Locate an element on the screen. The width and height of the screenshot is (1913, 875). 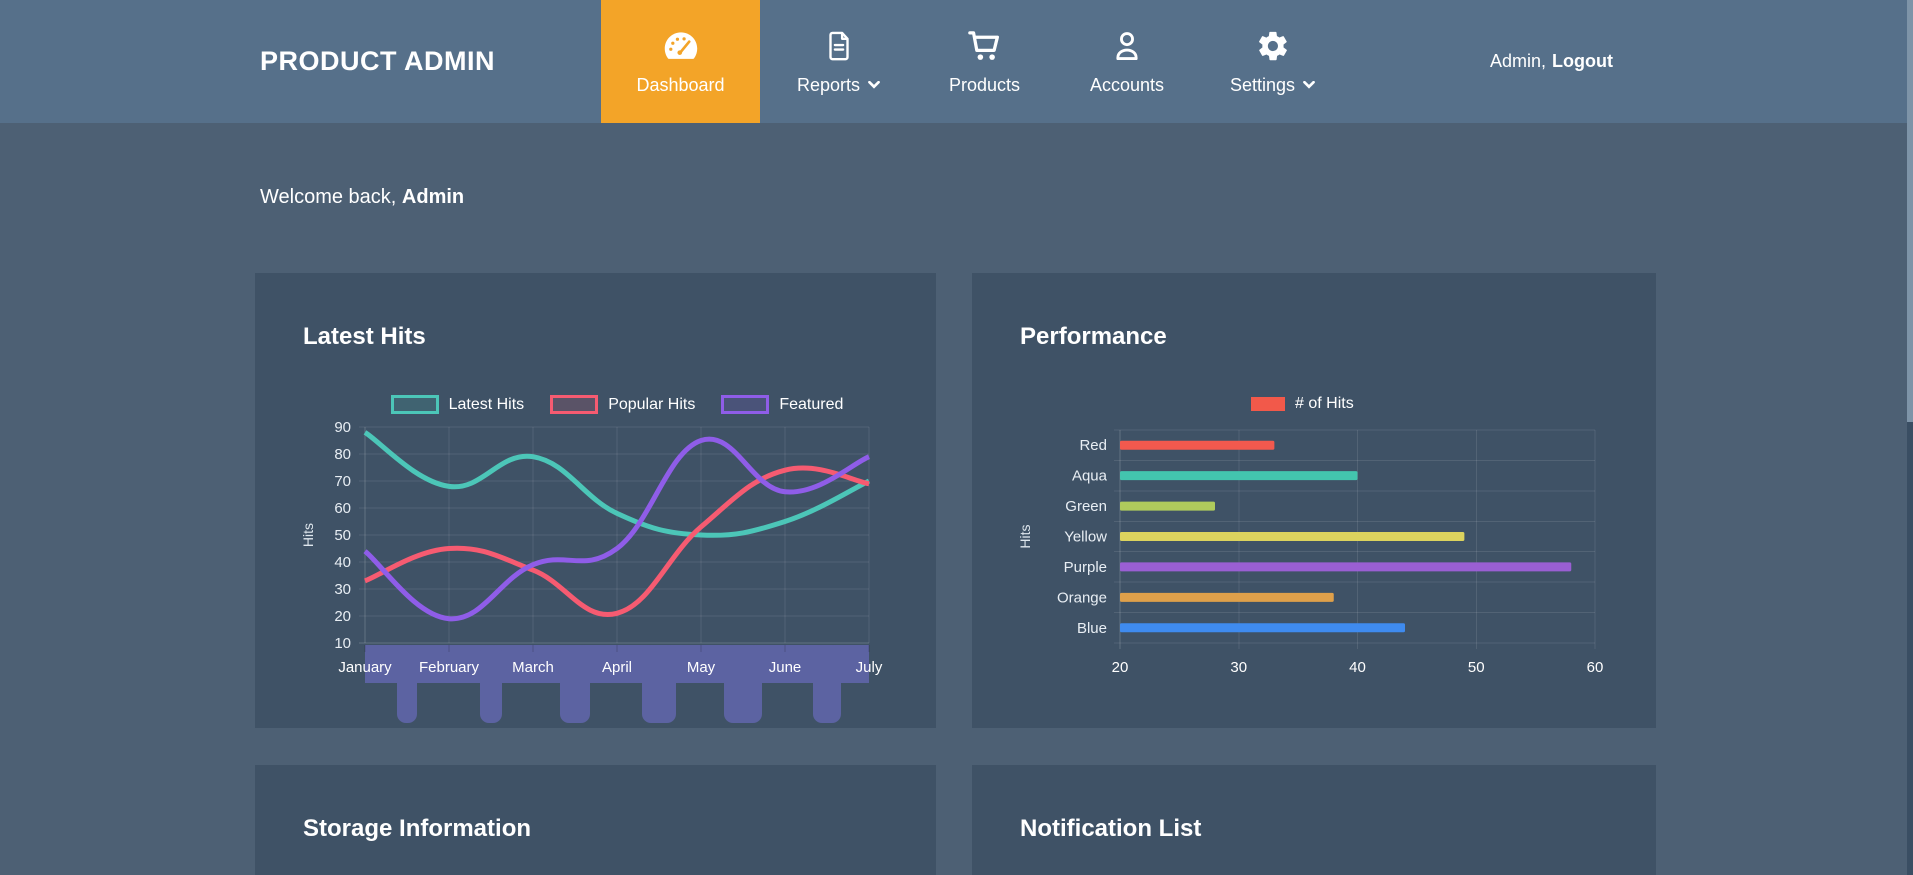
nav-tab-reports: Reports is located at coordinates (838, 61).